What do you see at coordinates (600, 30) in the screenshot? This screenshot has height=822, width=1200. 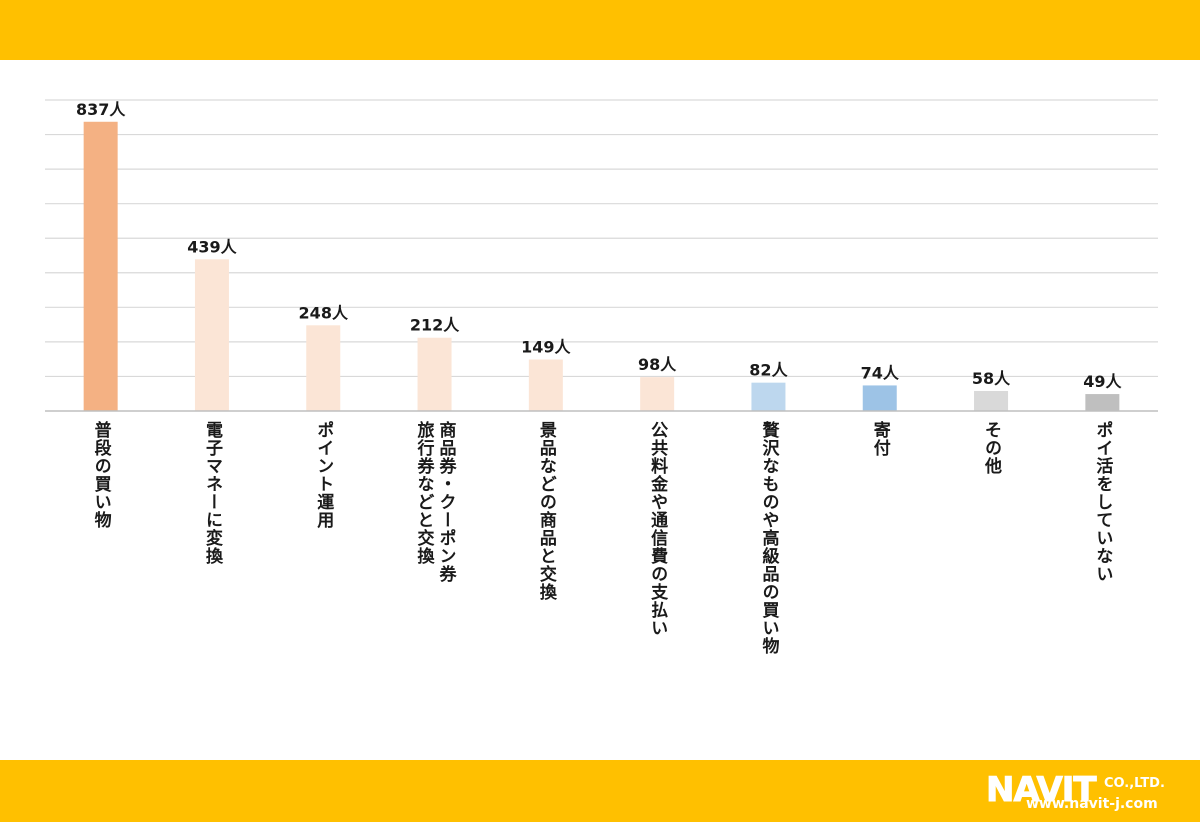 I see `top-banner` at bounding box center [600, 30].